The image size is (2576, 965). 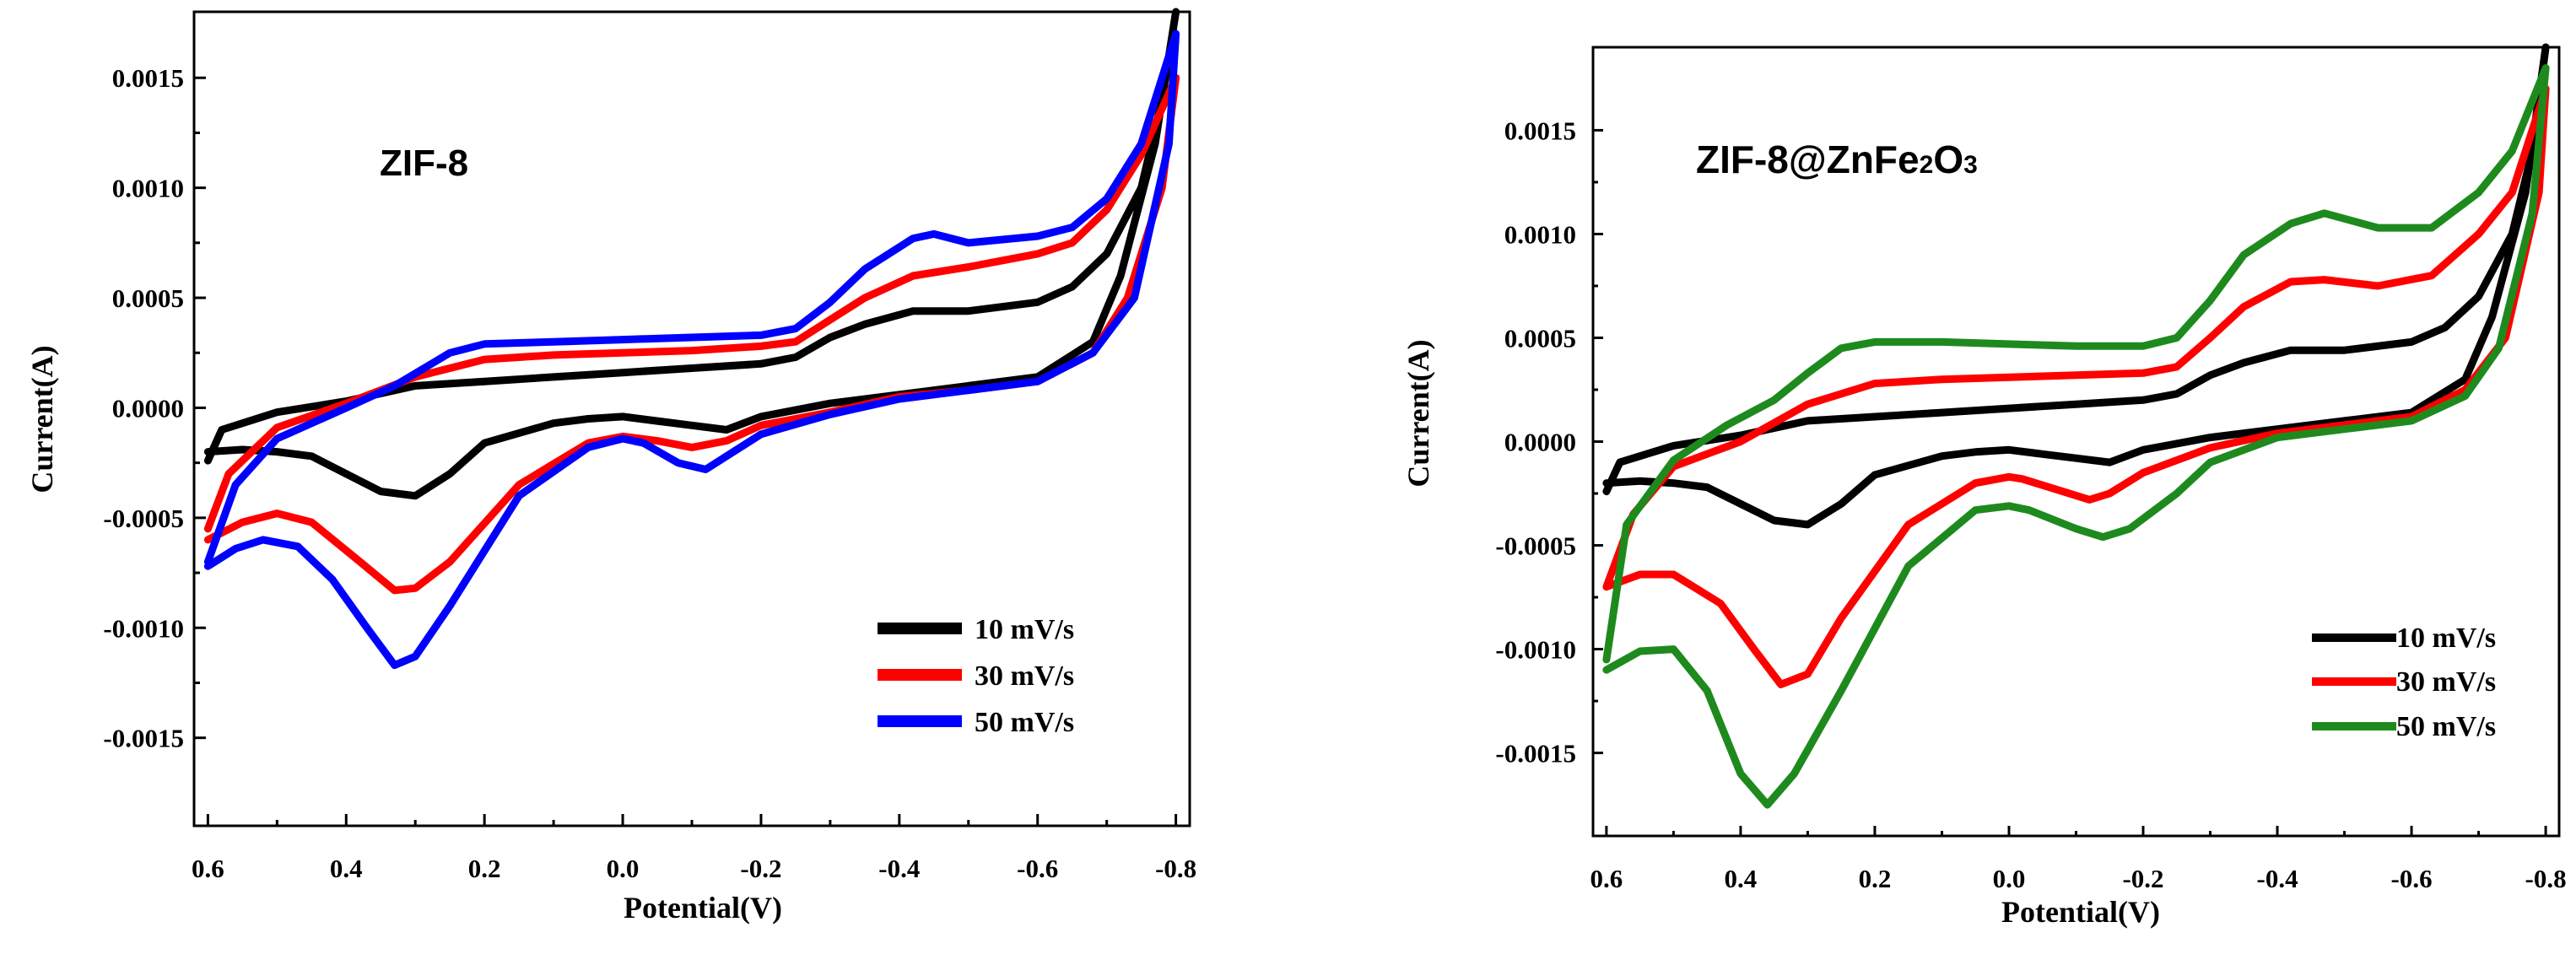 What do you see at coordinates (424, 163) in the screenshot?
I see `chart-title: ZIF-8` at bounding box center [424, 163].